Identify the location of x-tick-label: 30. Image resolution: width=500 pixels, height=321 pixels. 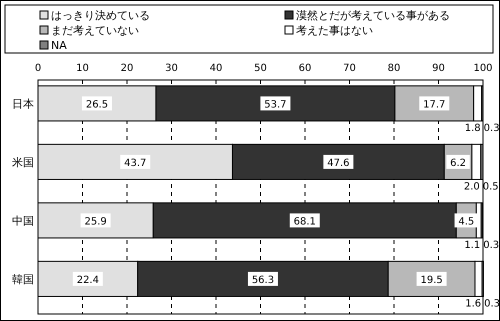
(171, 68).